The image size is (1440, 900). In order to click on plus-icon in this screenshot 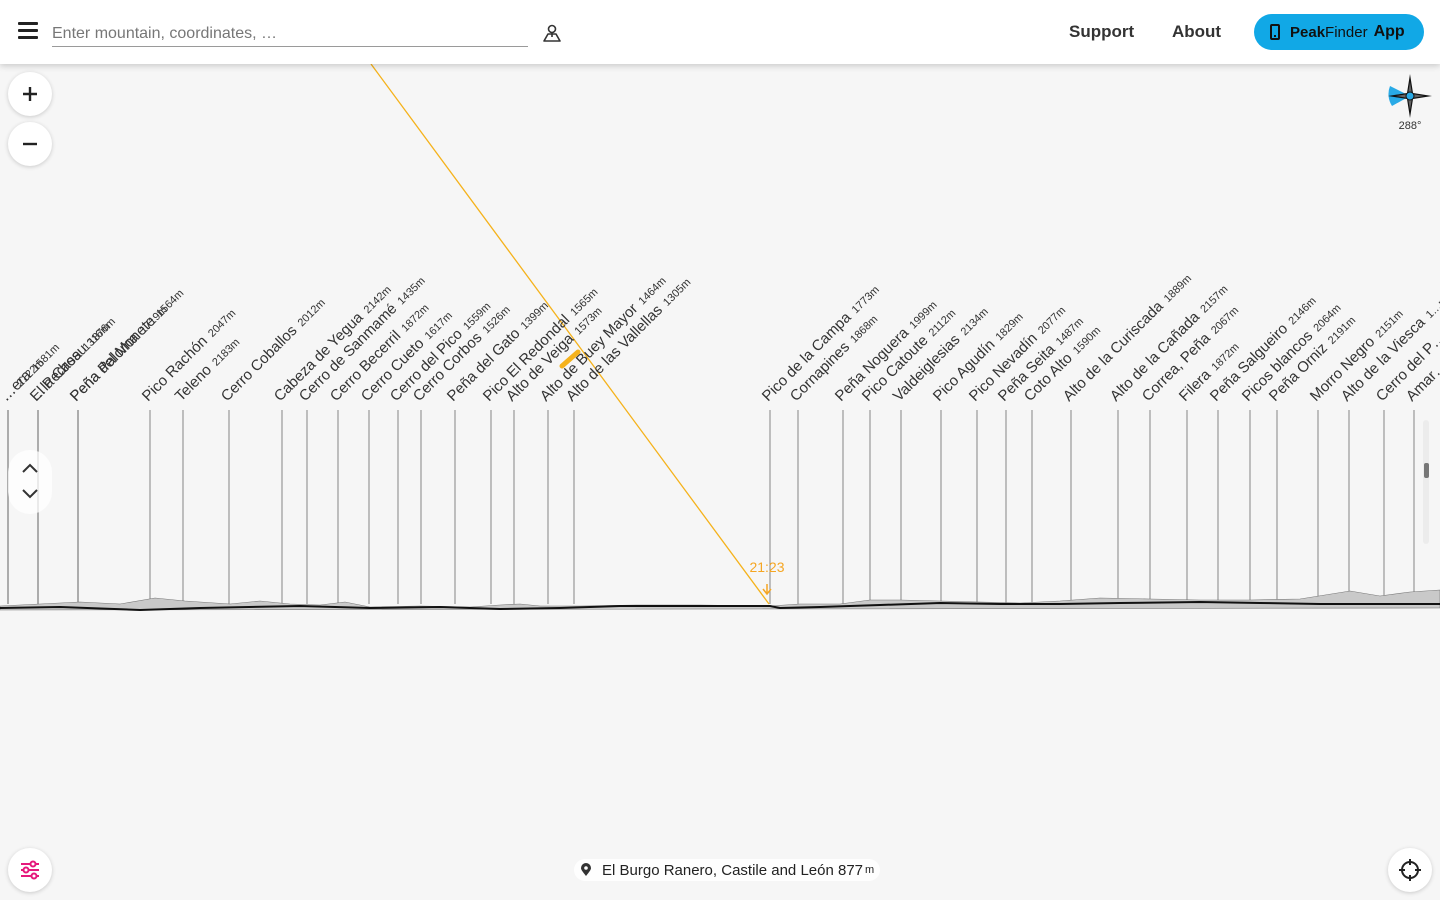, I will do `click(30, 94)`.